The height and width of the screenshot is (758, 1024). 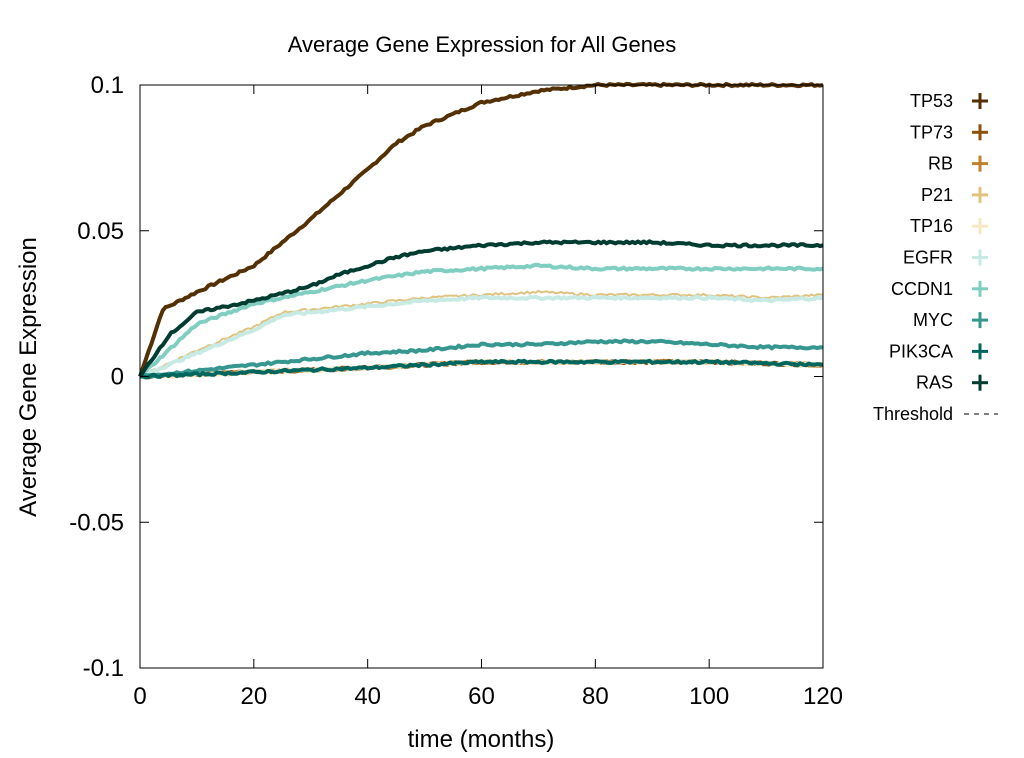 What do you see at coordinates (913, 414) in the screenshot?
I see `legend-label-threshold: Threshold` at bounding box center [913, 414].